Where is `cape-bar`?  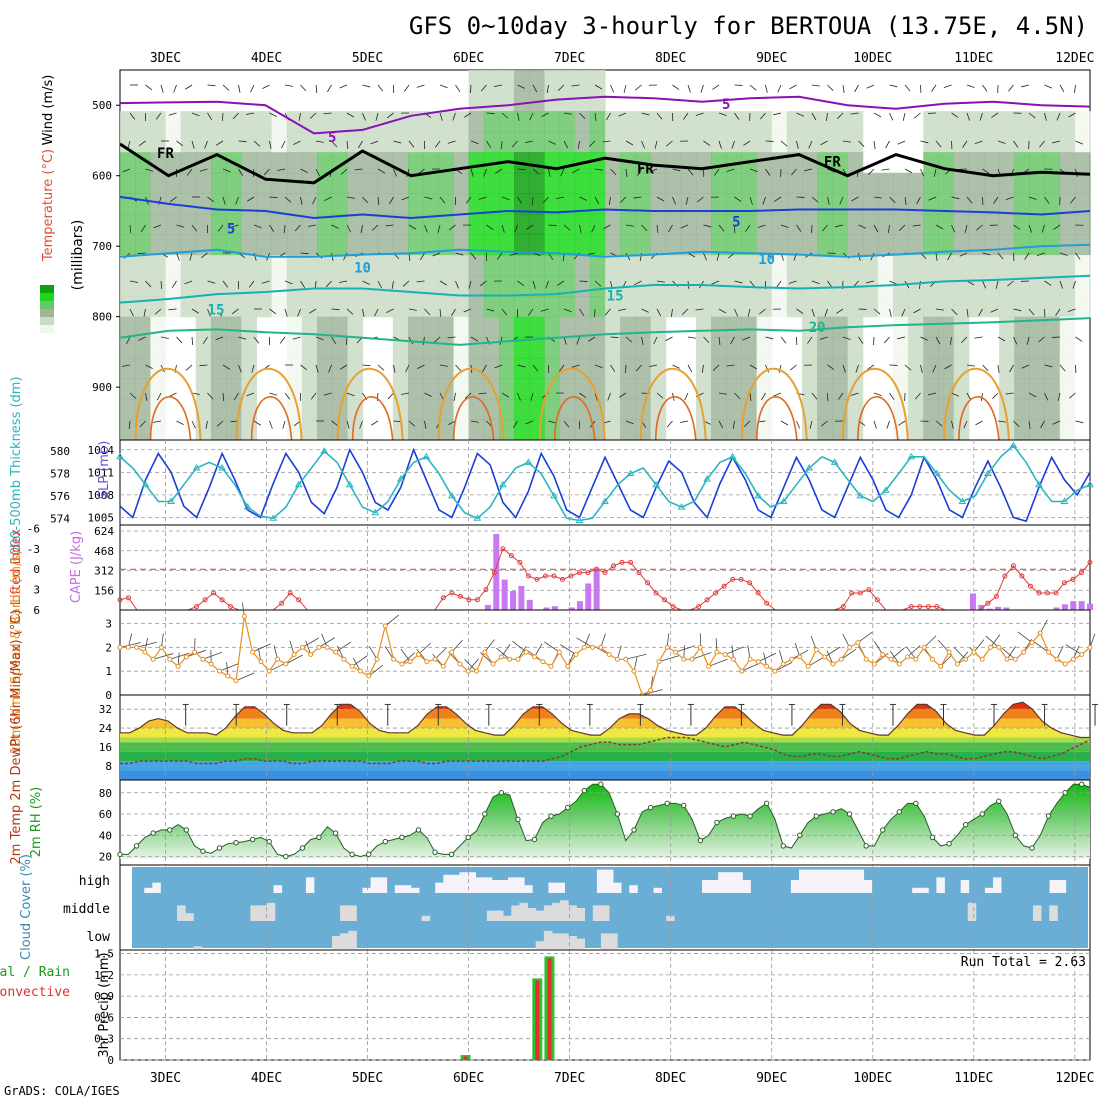
cape-bar is located at coordinates (989, 609).